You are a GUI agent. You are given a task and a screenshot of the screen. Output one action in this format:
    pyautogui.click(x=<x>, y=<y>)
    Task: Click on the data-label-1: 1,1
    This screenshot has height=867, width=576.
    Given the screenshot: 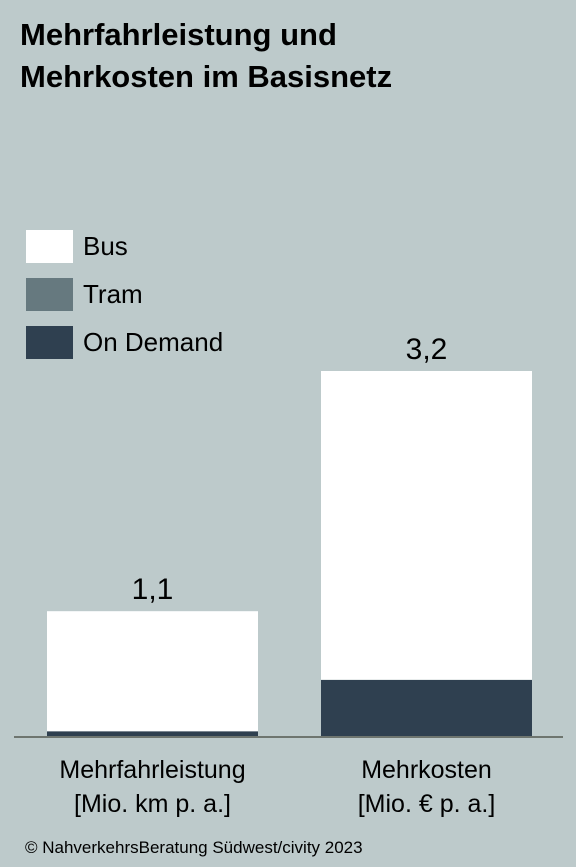 What is the action you would take?
    pyautogui.click(x=153, y=589)
    